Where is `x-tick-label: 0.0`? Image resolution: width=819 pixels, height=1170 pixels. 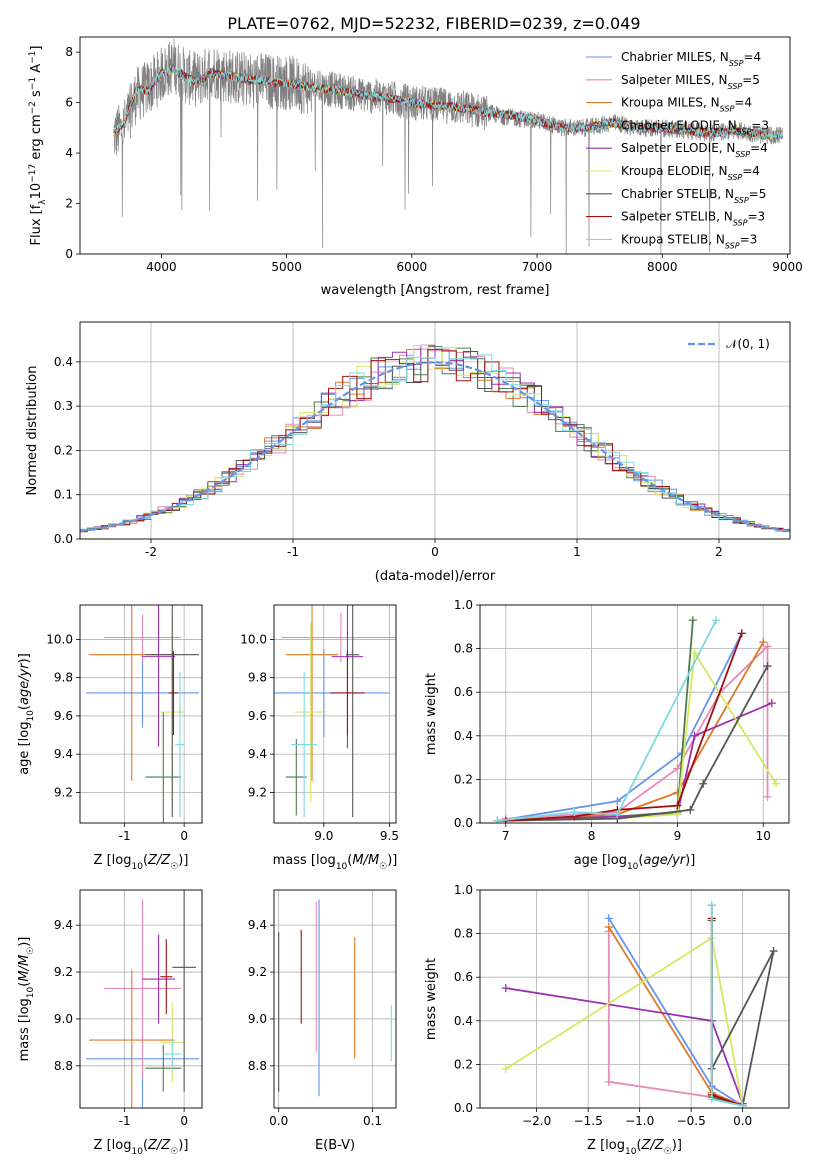
x-tick-label: 0.0 is located at coordinates (278, 1121).